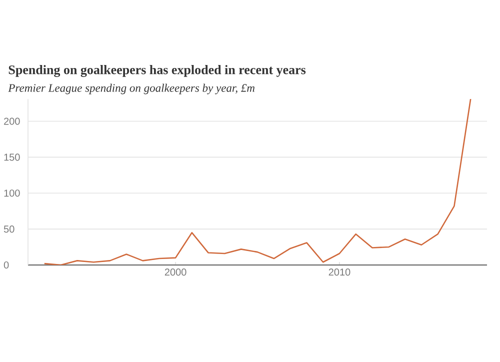  What do you see at coordinates (131, 89) in the screenshot?
I see `chart-subtitle: Premier League spending on goalkeepers by year, £m` at bounding box center [131, 89].